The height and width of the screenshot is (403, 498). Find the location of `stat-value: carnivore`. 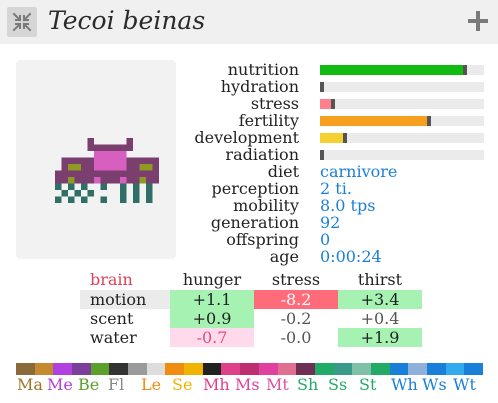

stat-value: carnivore is located at coordinates (359, 171).